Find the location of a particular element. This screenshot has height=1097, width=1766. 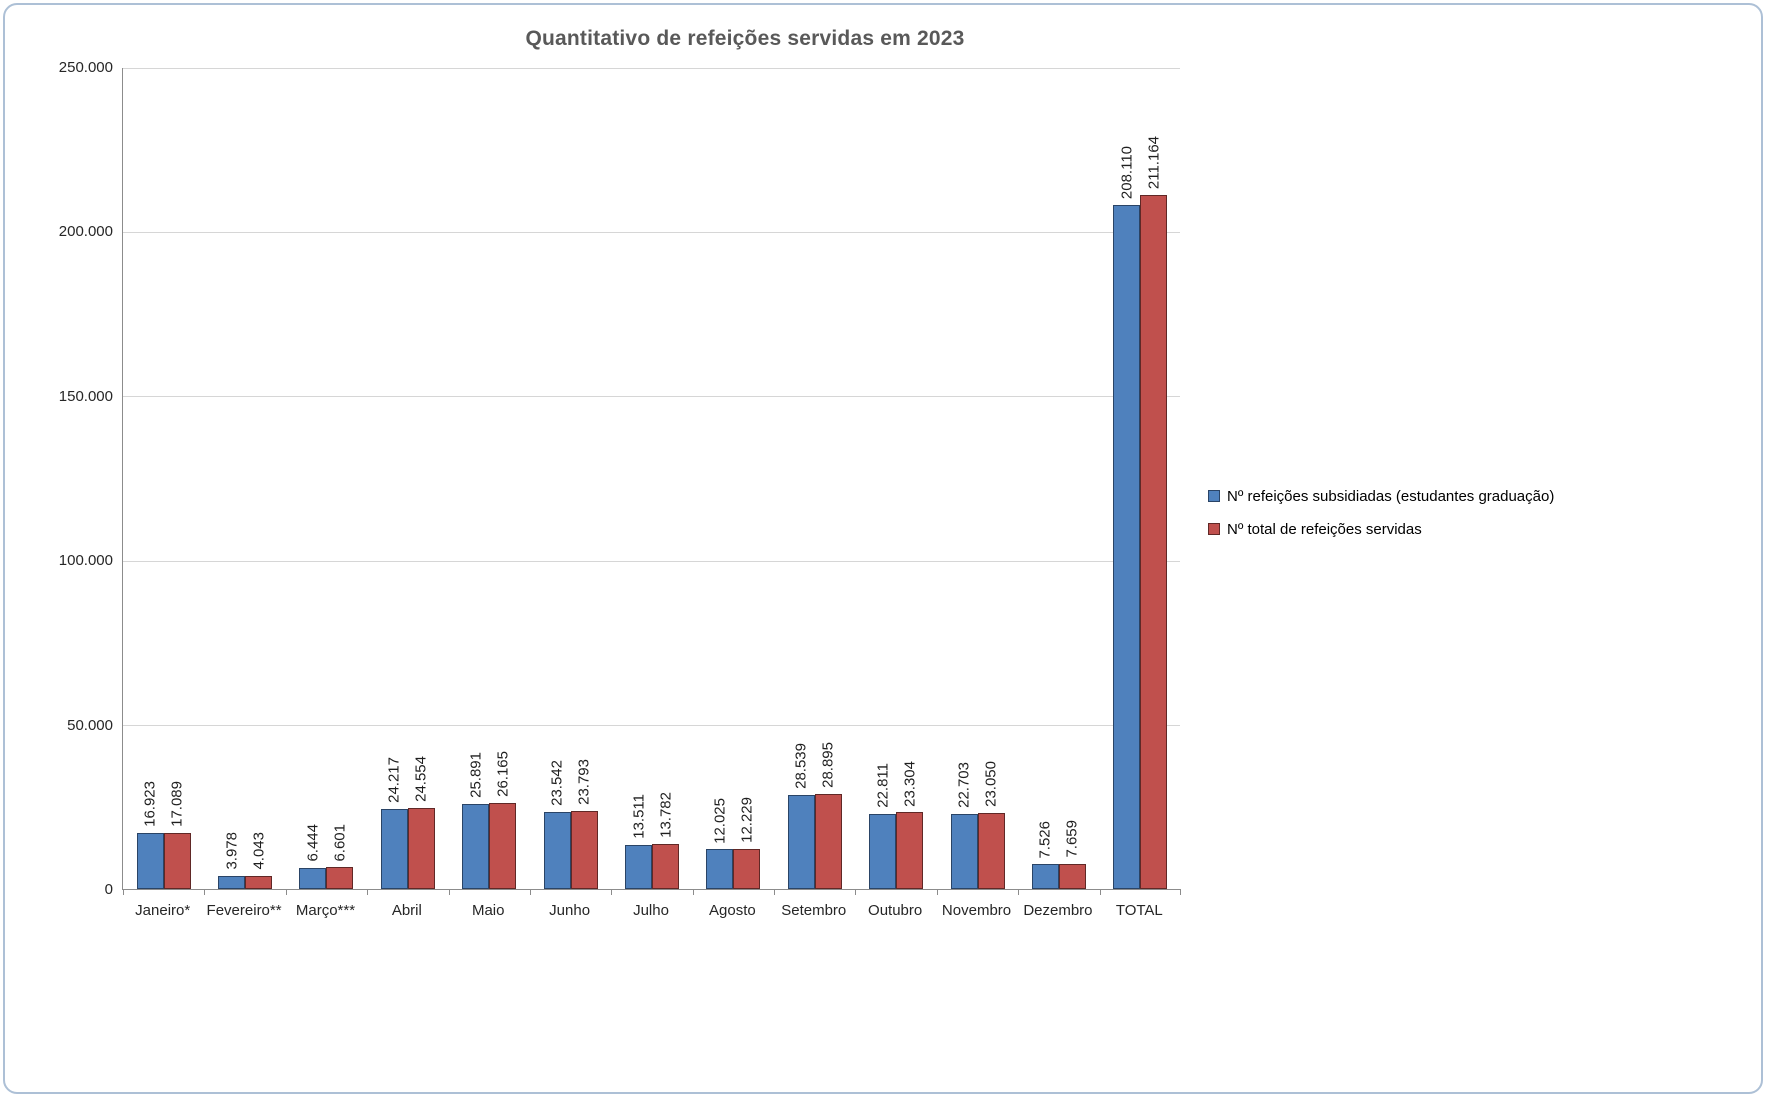

bar-value-label: 4.043 is located at coordinates (259, 851).